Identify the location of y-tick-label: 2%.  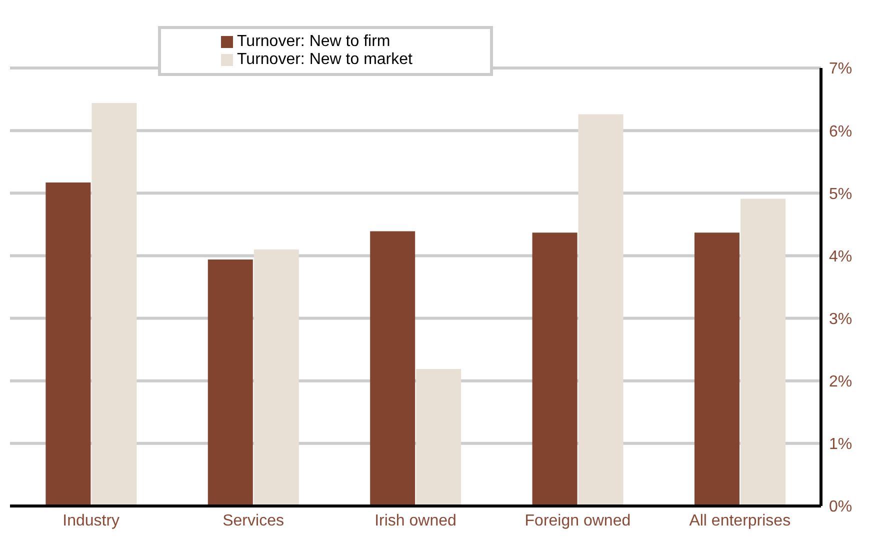
(840, 382).